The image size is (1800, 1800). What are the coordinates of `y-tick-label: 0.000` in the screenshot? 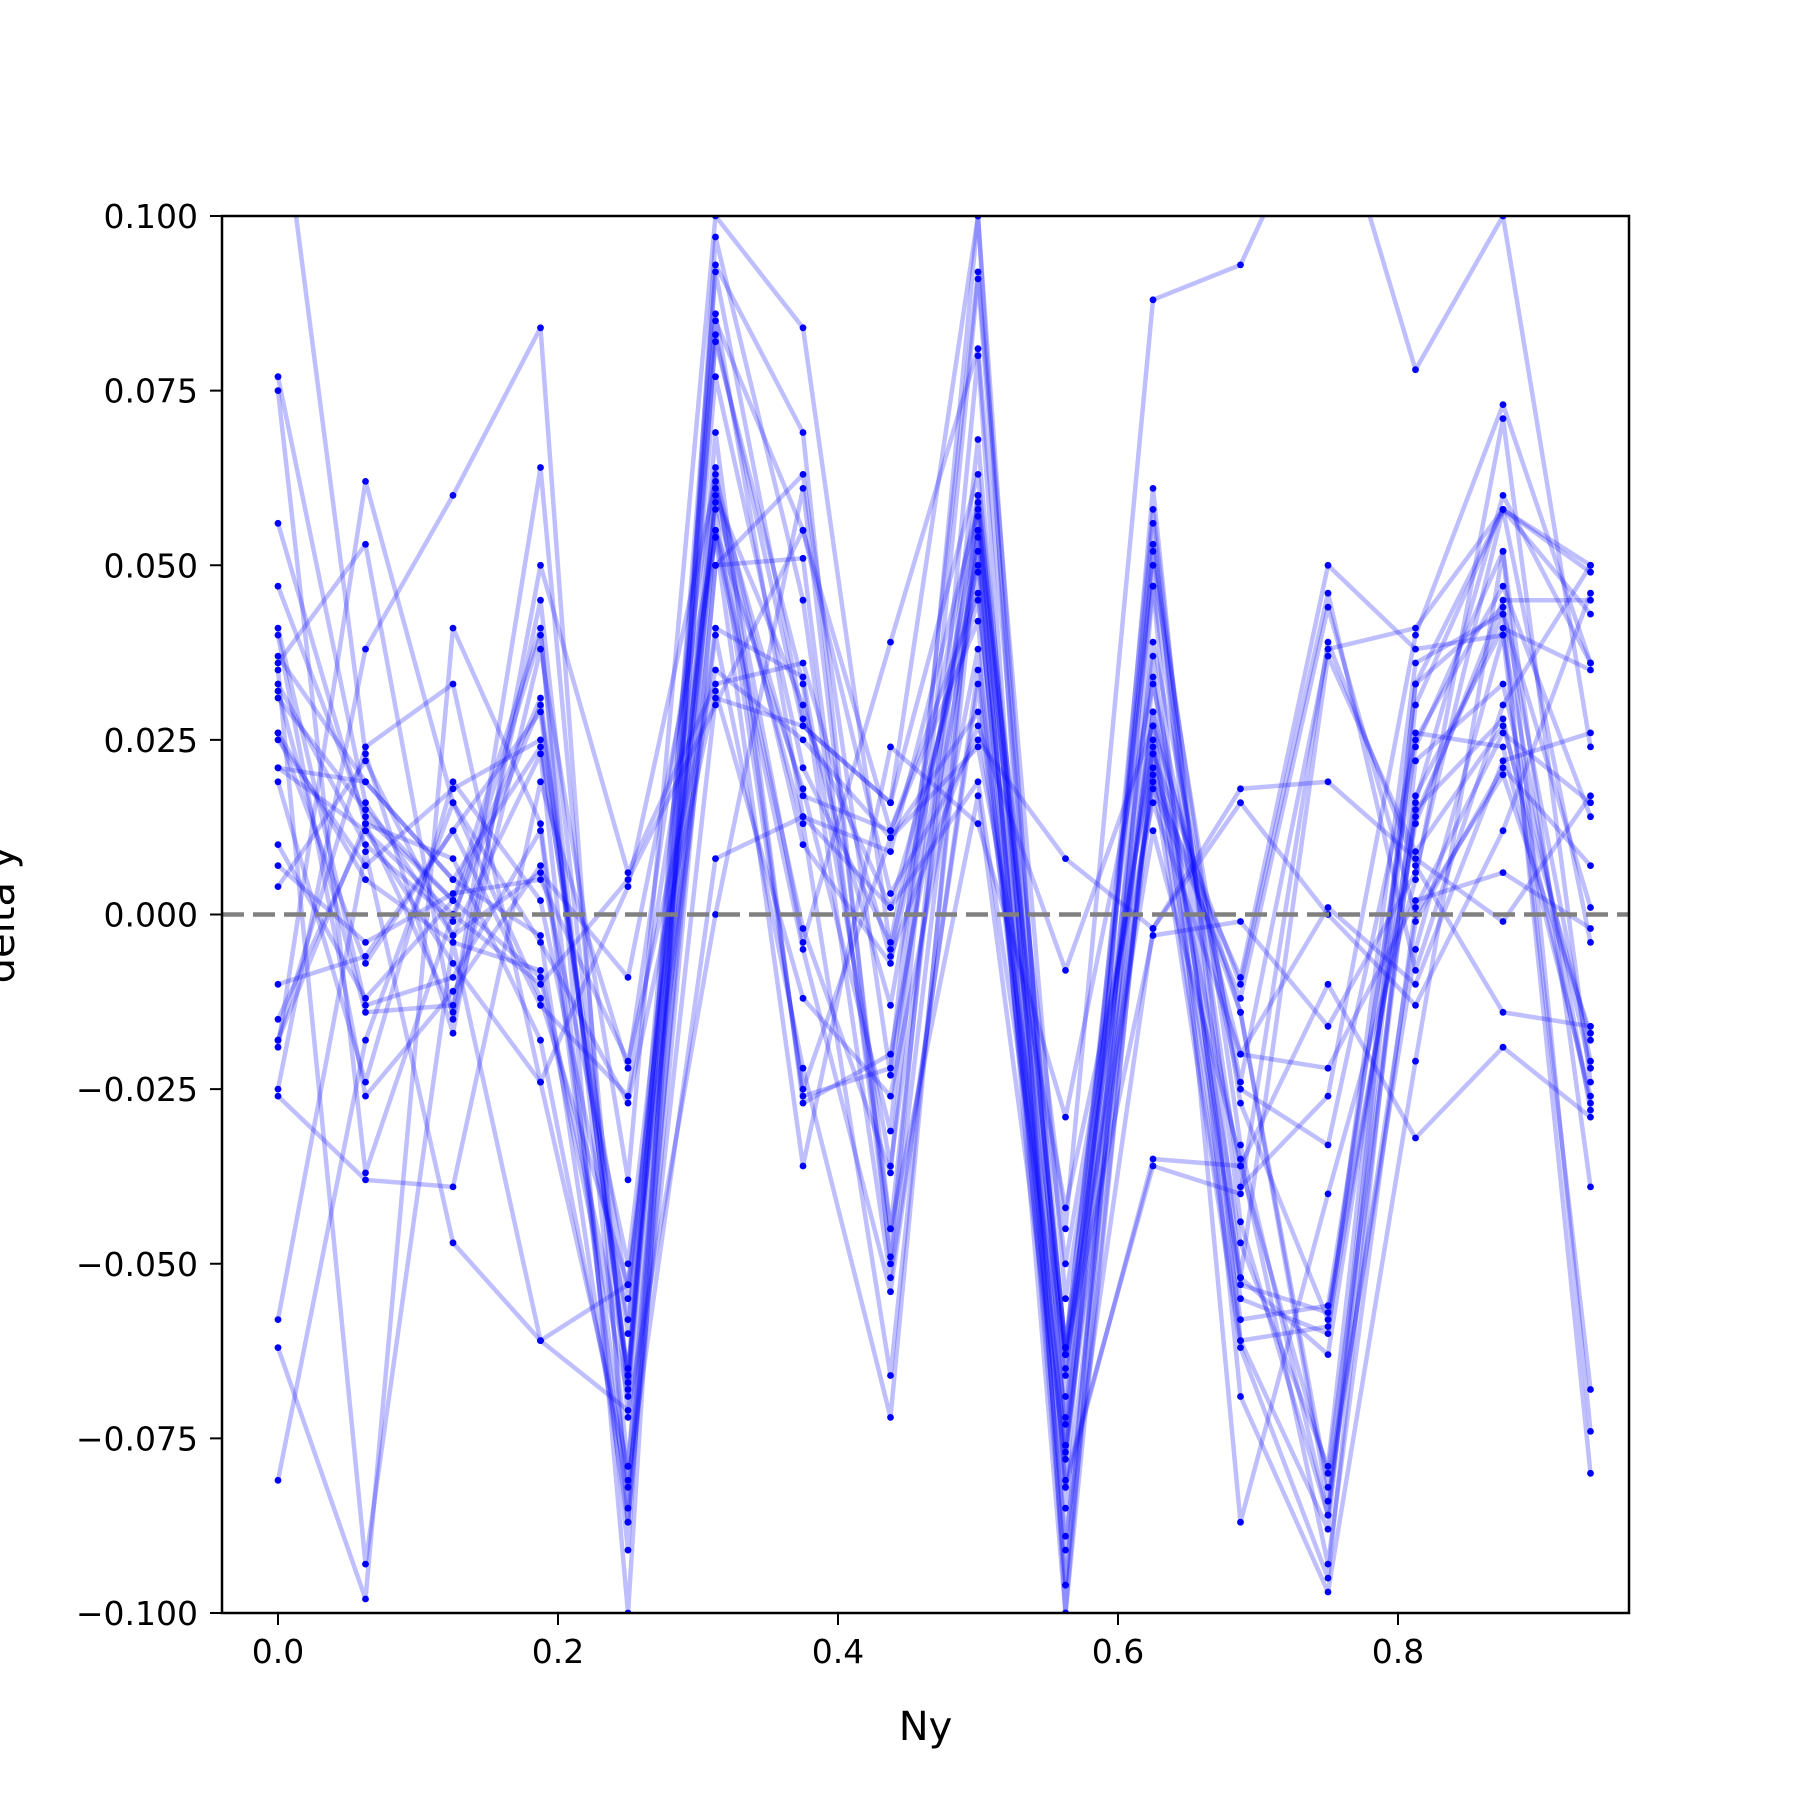 It's located at (151, 915).